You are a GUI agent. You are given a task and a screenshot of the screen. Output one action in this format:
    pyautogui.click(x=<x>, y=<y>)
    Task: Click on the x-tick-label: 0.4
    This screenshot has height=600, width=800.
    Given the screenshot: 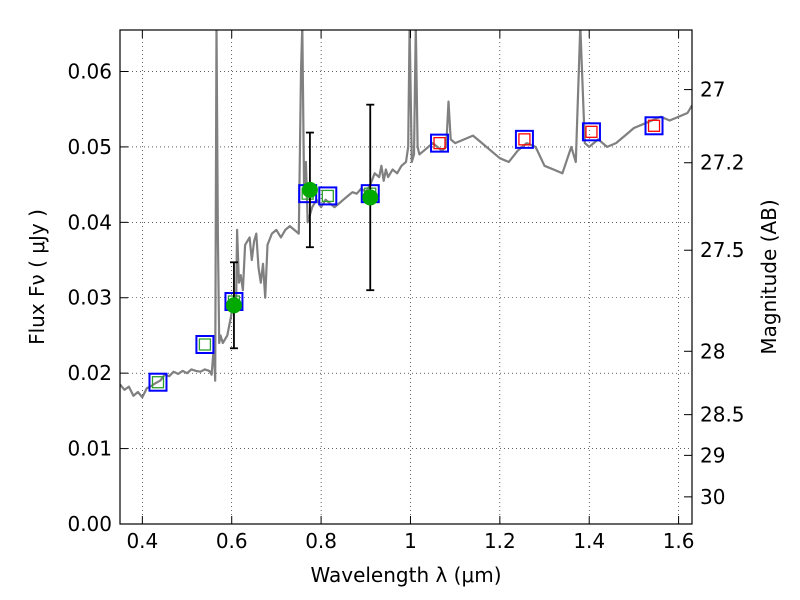 What is the action you would take?
    pyautogui.click(x=142, y=541)
    